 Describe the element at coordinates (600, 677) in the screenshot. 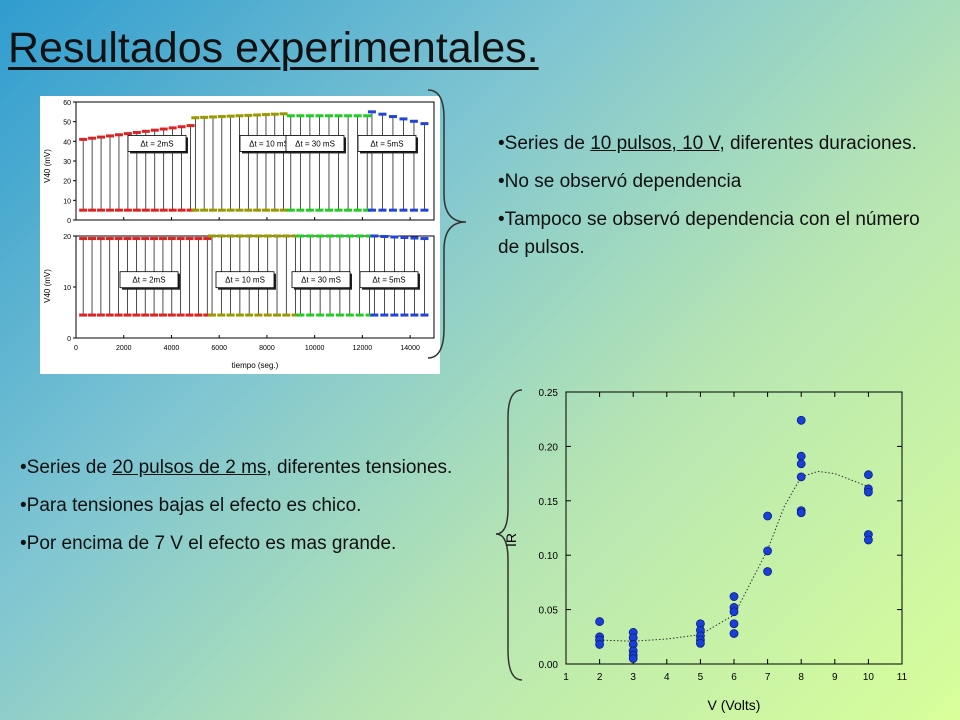

I see `x-tick-label: 2` at that location.